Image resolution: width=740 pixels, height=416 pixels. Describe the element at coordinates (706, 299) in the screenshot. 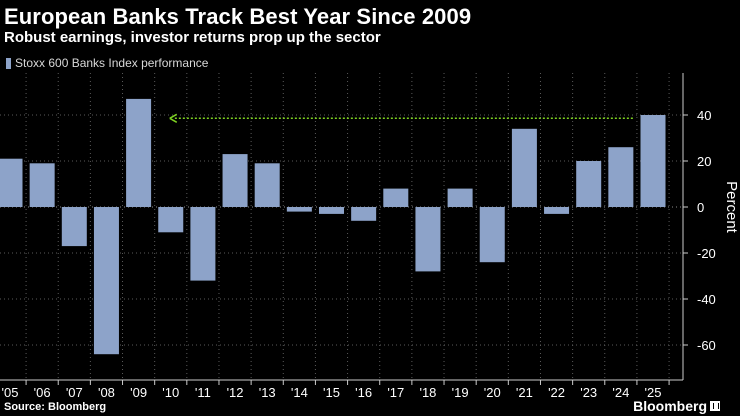

I see `y-tick-label: -40` at that location.